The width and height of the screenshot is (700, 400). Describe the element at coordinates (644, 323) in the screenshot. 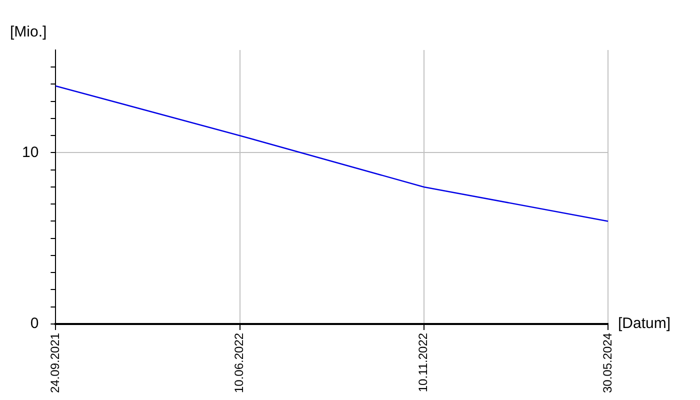

I see `x-axis-title: [Datum]` at that location.